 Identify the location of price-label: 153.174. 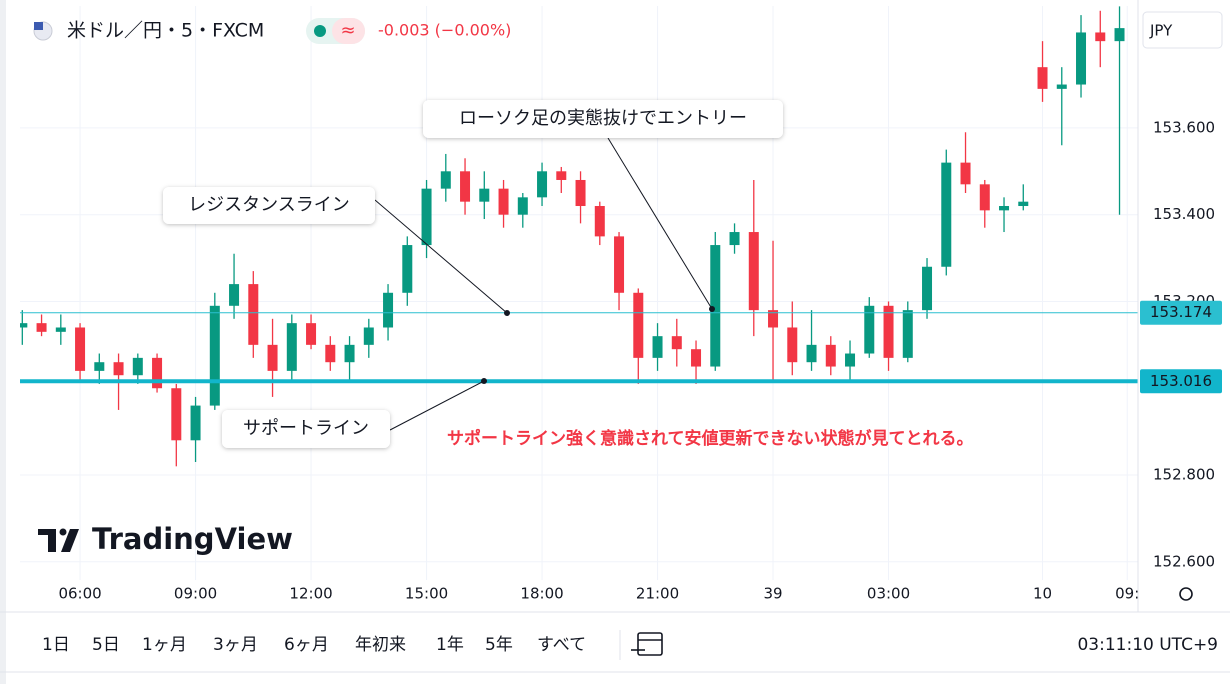
(1181, 312).